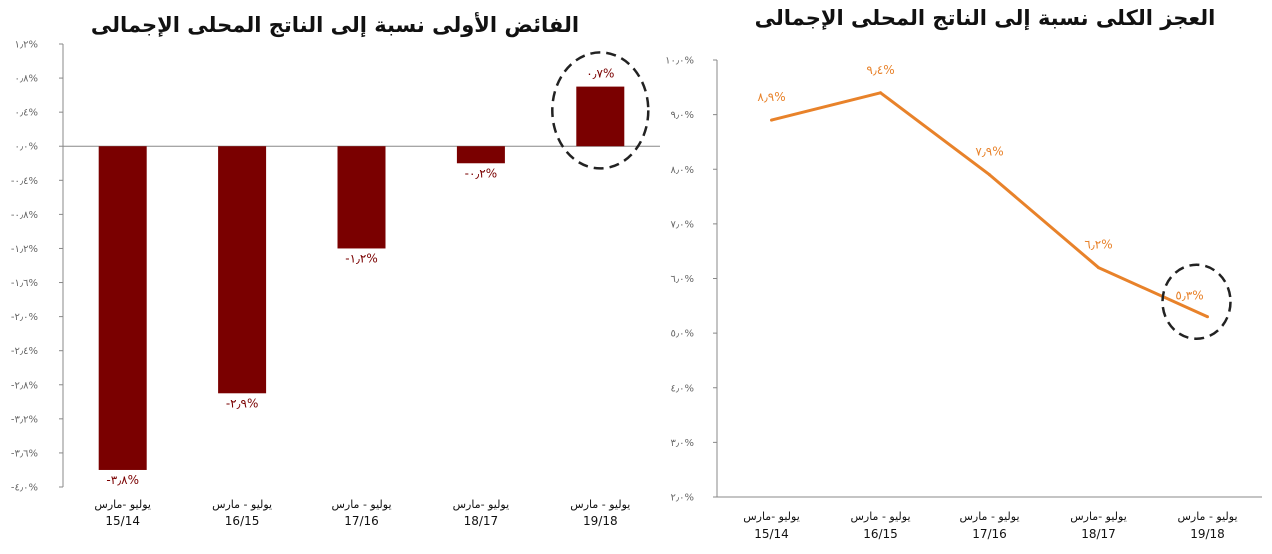  I want to click on bar-chart-data-label: -٣٫٨%, so click(122, 480).